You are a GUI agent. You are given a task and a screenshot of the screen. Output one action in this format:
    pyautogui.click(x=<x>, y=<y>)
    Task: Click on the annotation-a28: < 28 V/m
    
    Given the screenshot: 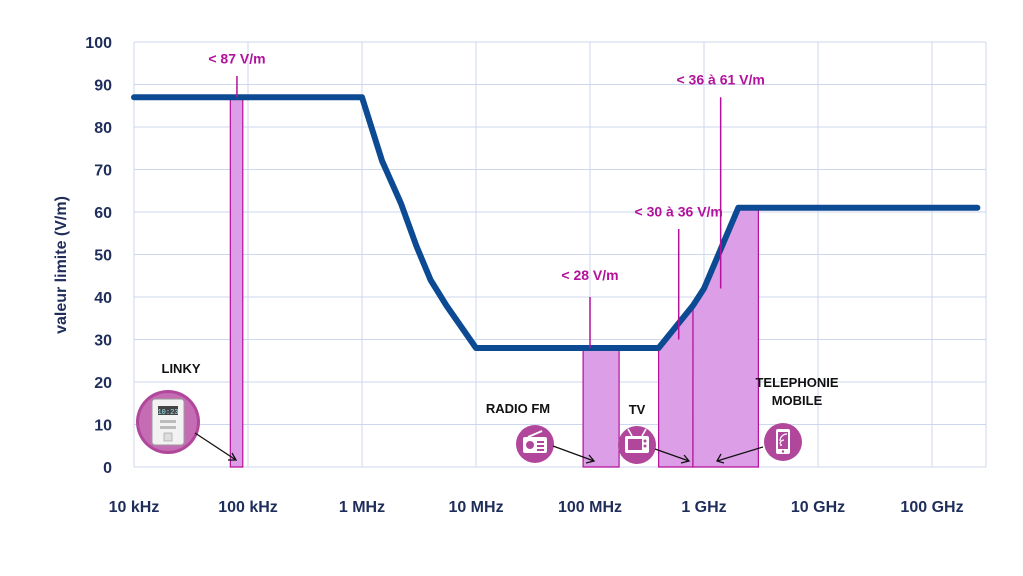 What is the action you would take?
    pyautogui.click(x=589, y=275)
    